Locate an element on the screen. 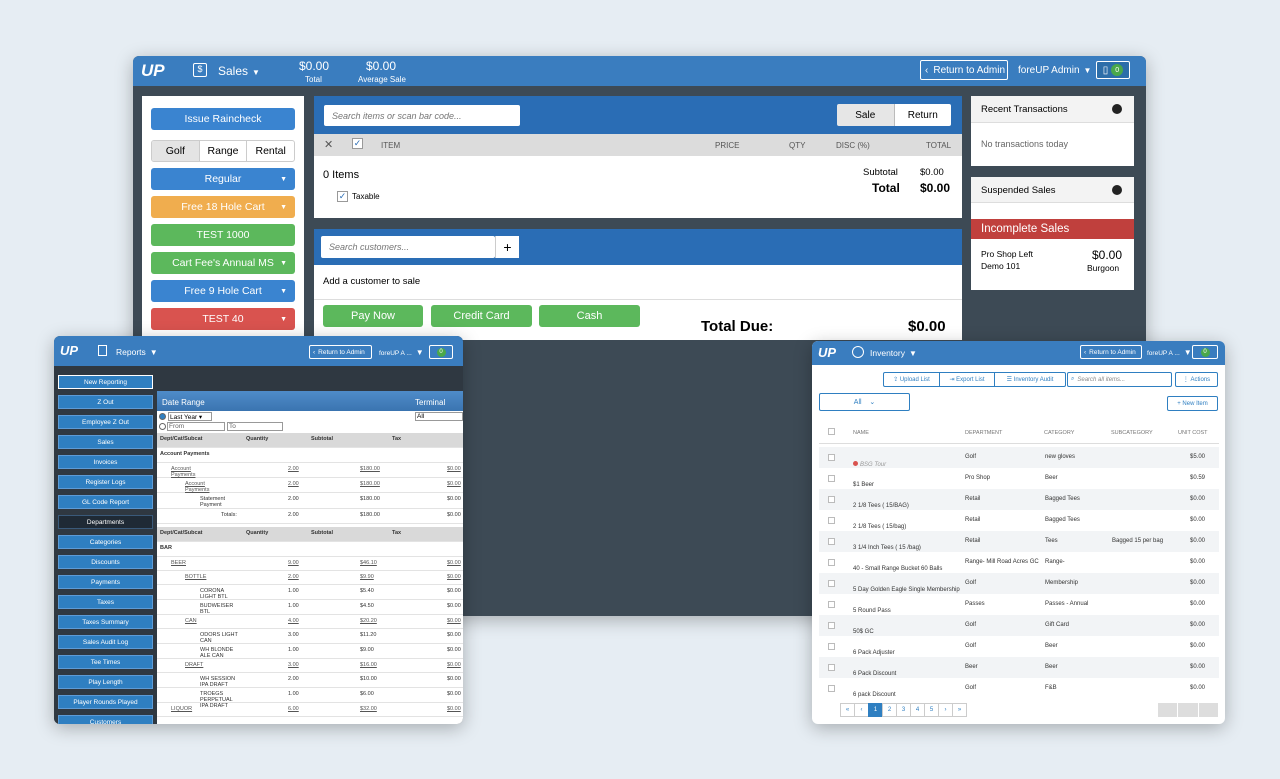 This screenshot has height=779, width=1280. report-nav-item: Player Rounds Played is located at coordinates (105, 702).